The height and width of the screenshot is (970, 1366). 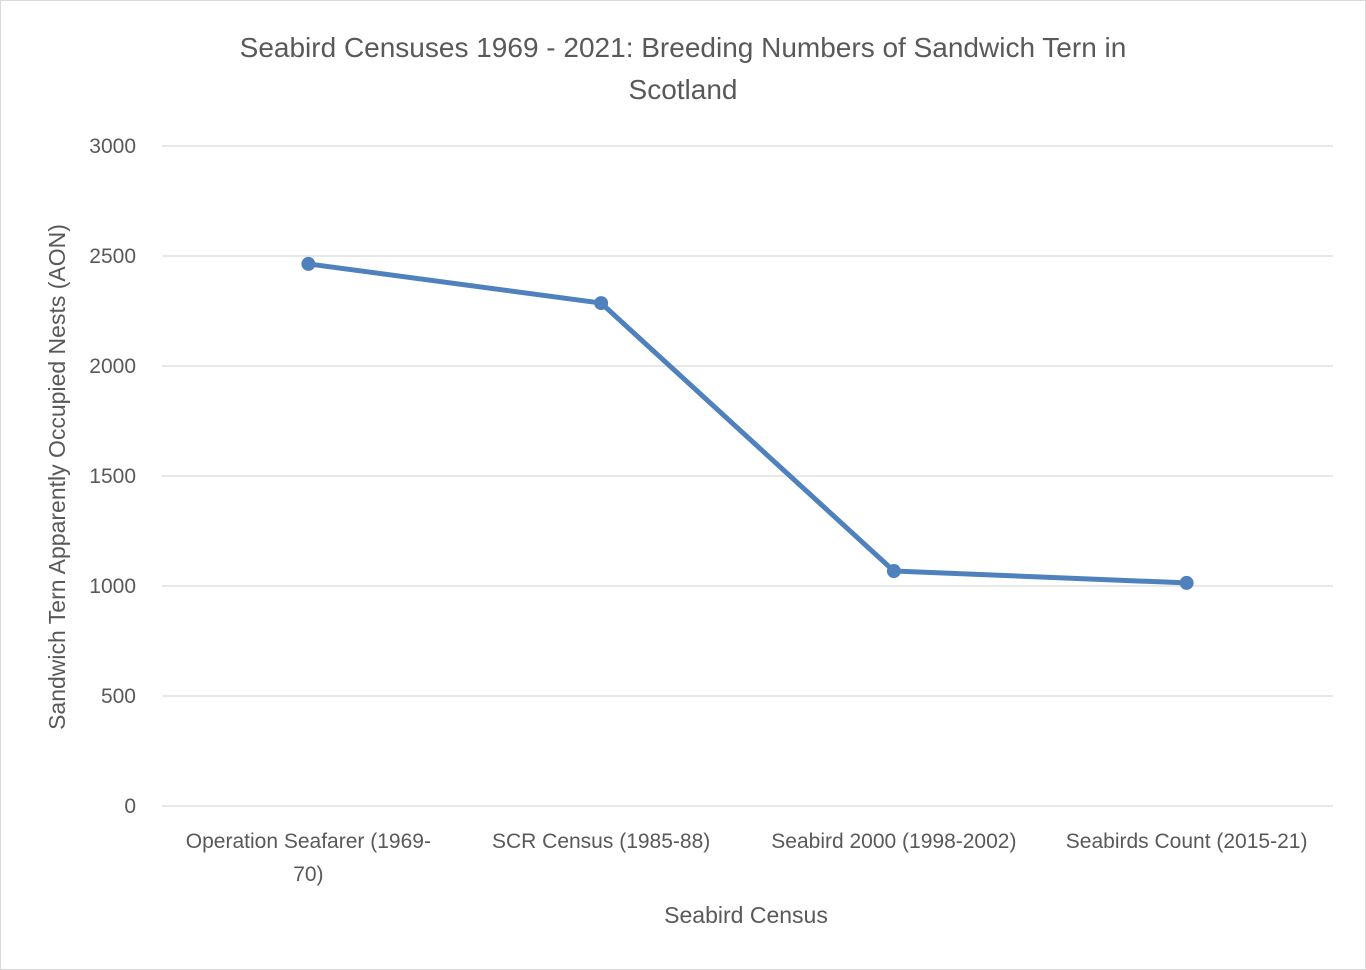 I want to click on x-tick-label: Seabirds Count (2015-21), so click(x=1187, y=841).